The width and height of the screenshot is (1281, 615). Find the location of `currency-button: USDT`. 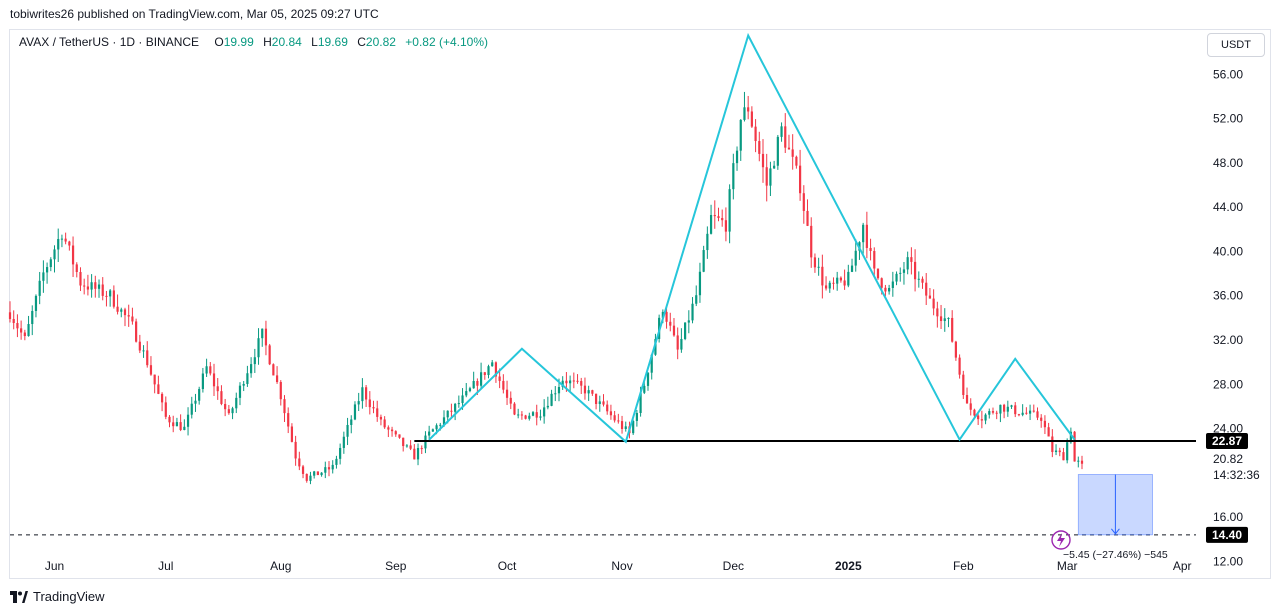

currency-button: USDT is located at coordinates (1236, 45).